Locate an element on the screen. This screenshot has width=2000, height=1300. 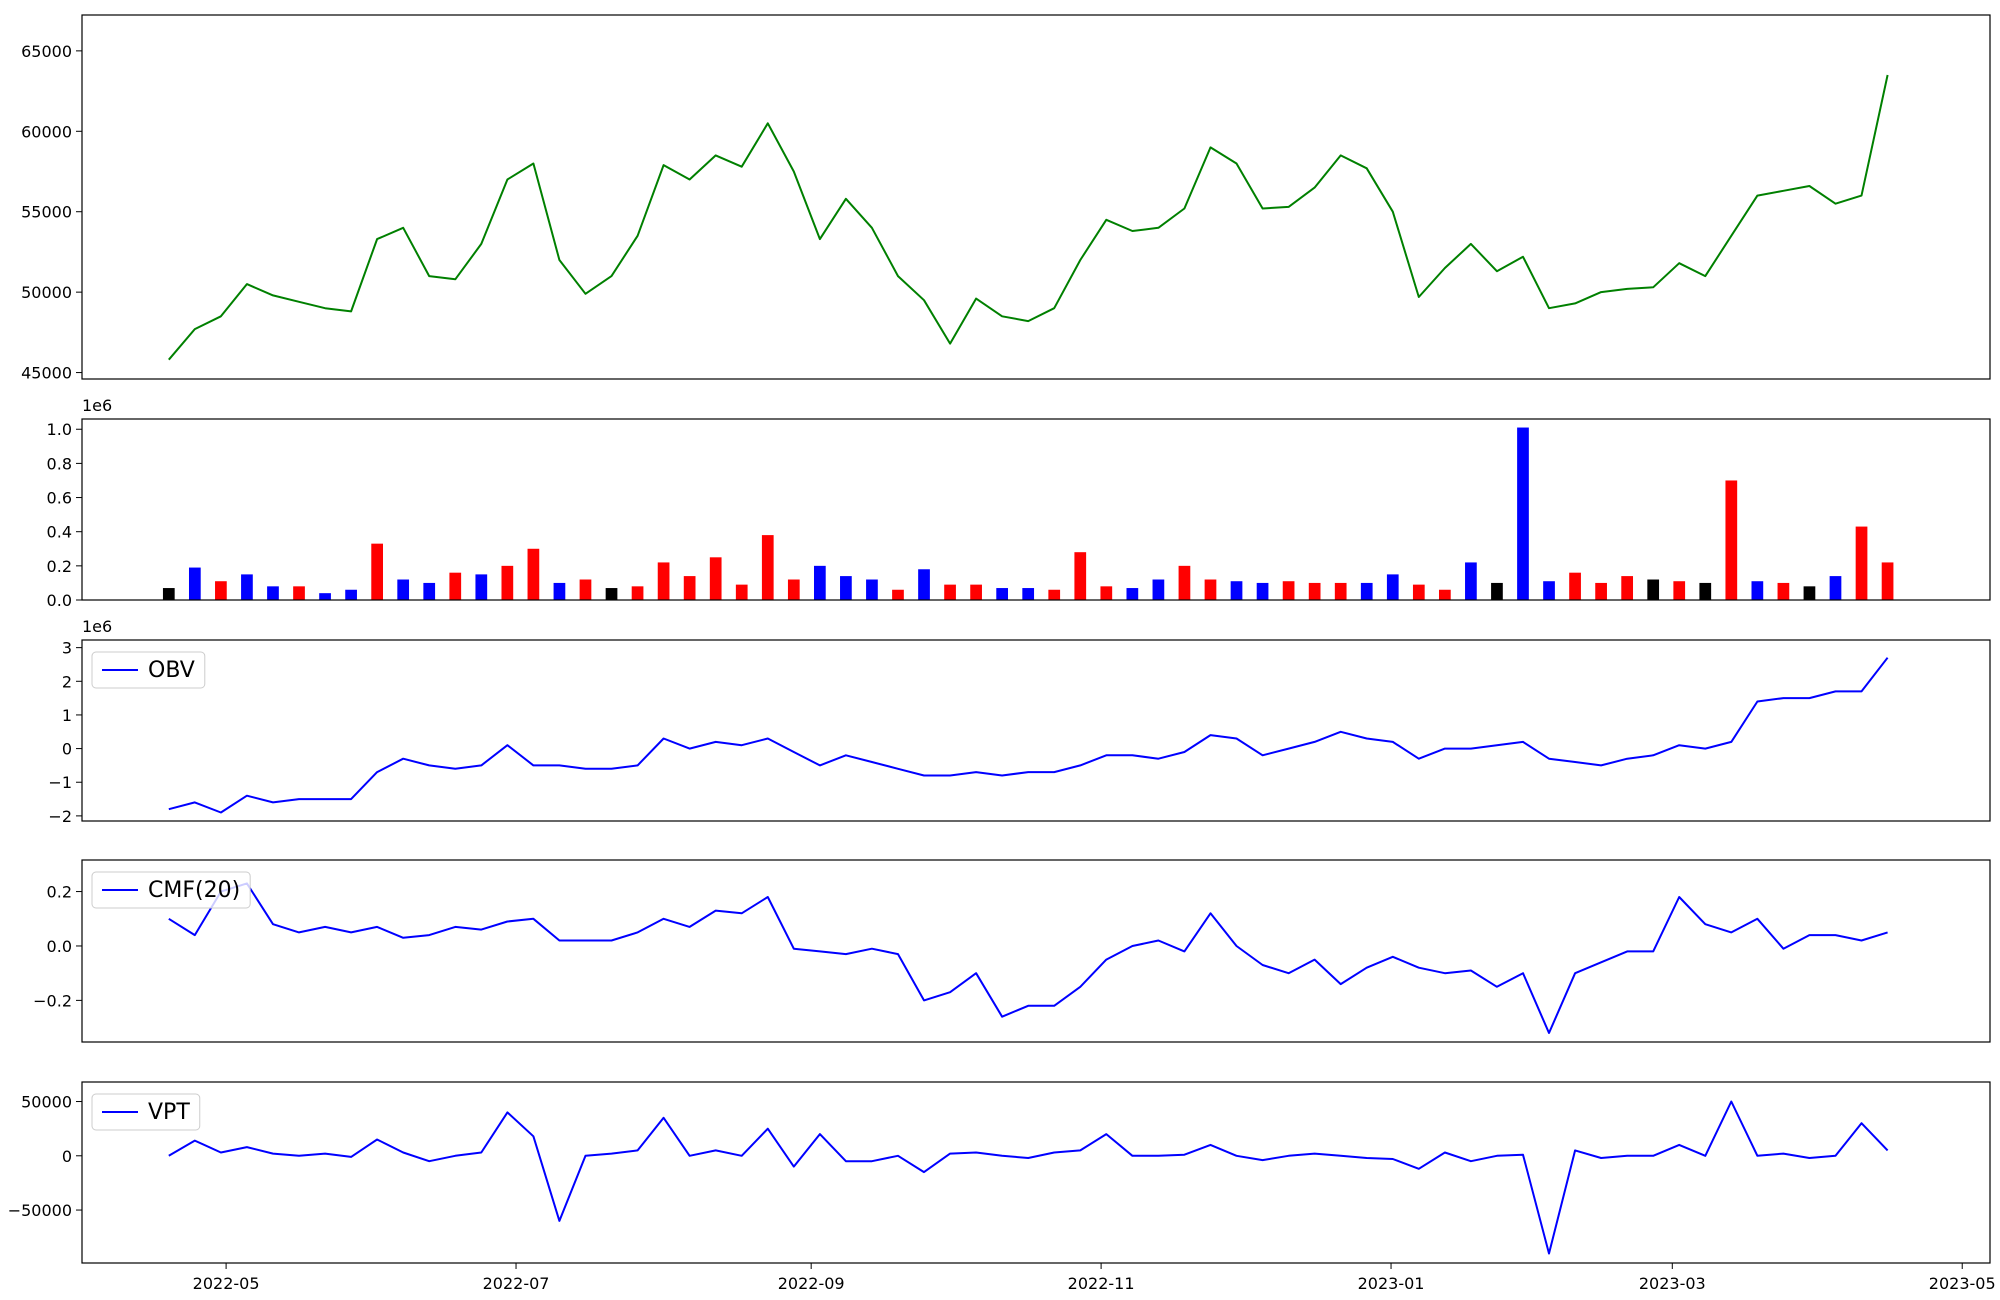
y-tick-label: 45000 is located at coordinates (46, 373).